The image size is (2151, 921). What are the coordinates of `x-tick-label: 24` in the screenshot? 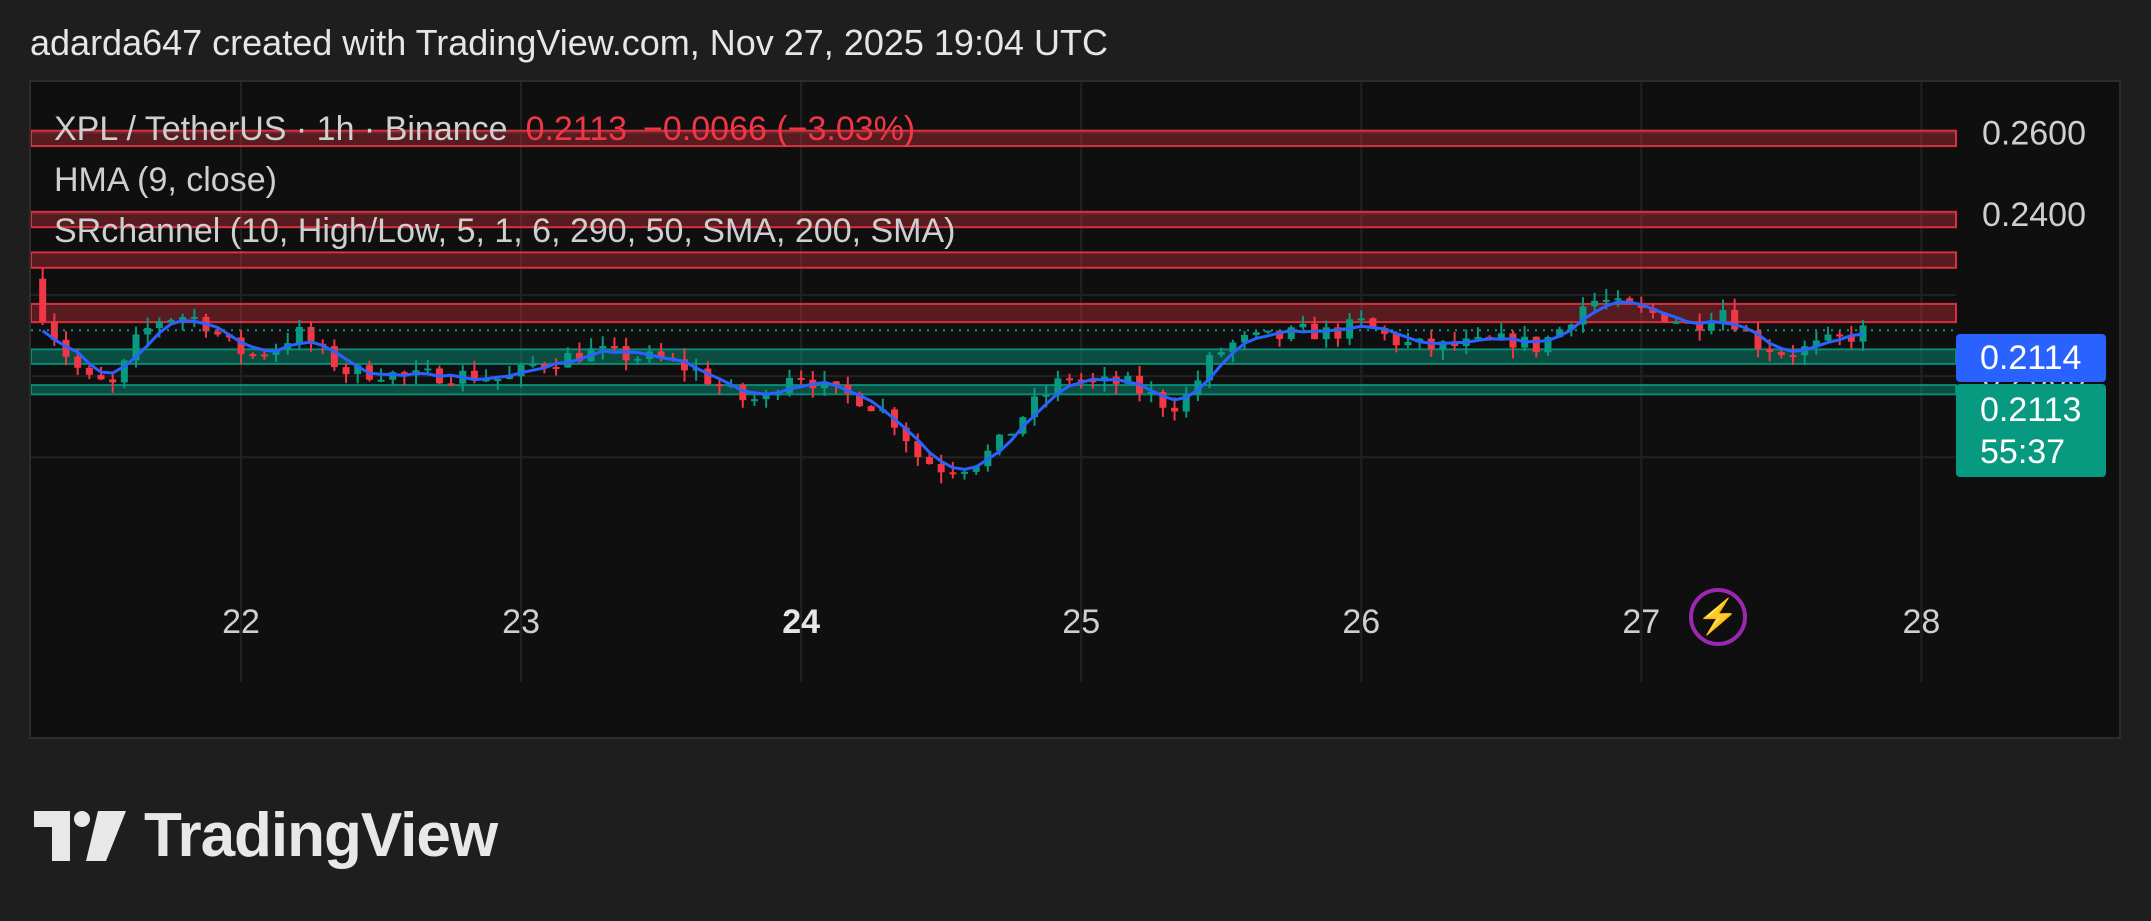 It's located at (801, 622).